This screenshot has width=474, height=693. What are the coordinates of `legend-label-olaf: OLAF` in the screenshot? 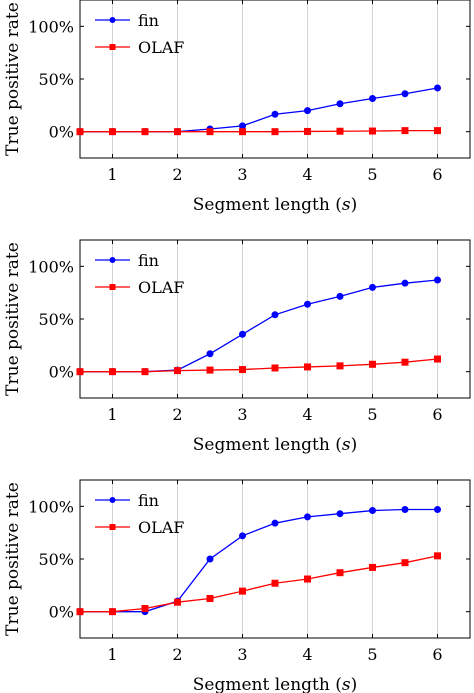 It's located at (161, 287).